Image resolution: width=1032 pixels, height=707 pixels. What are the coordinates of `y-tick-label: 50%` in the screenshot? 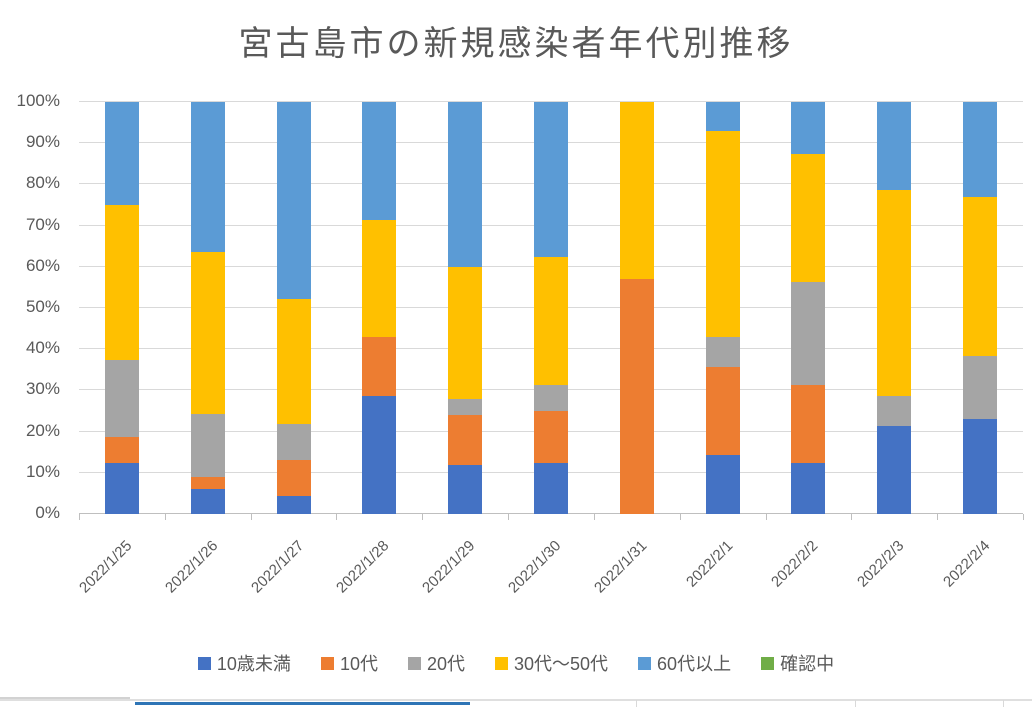 It's located at (42, 306).